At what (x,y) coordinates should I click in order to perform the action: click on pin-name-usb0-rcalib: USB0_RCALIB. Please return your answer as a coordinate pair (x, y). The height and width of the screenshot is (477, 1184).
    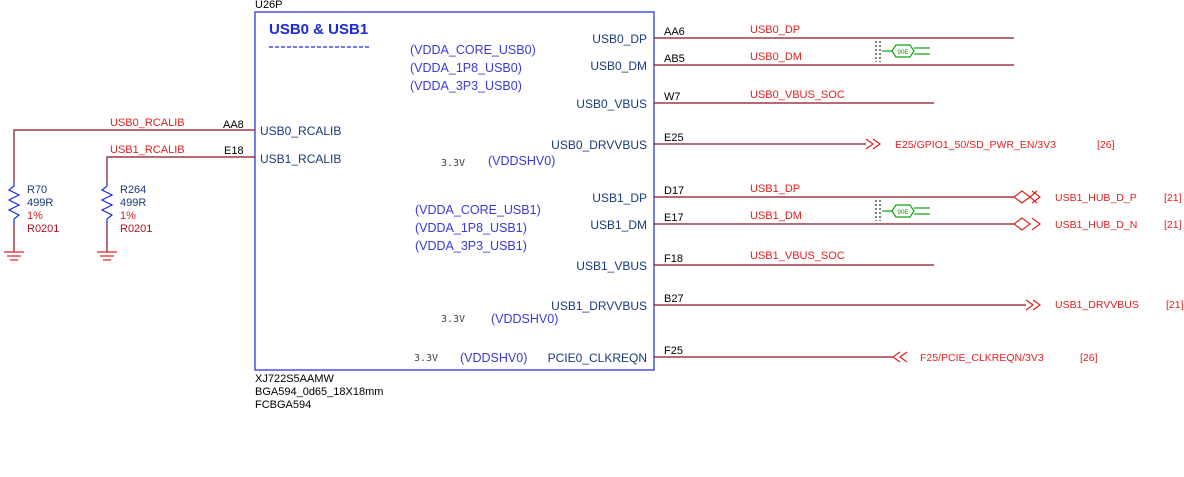
    Looking at the image, I should click on (300, 131).